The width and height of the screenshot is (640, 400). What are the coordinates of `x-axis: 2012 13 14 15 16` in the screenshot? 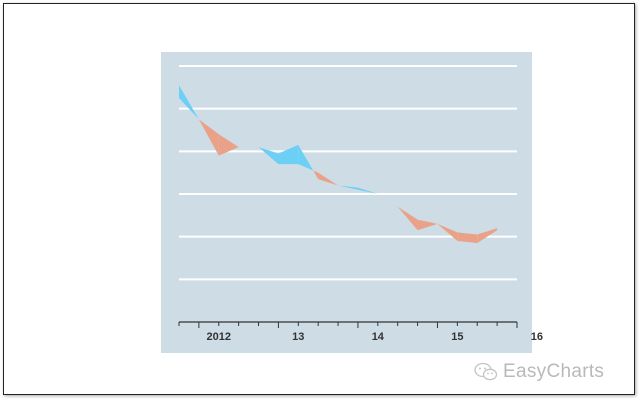 It's located at (360, 332).